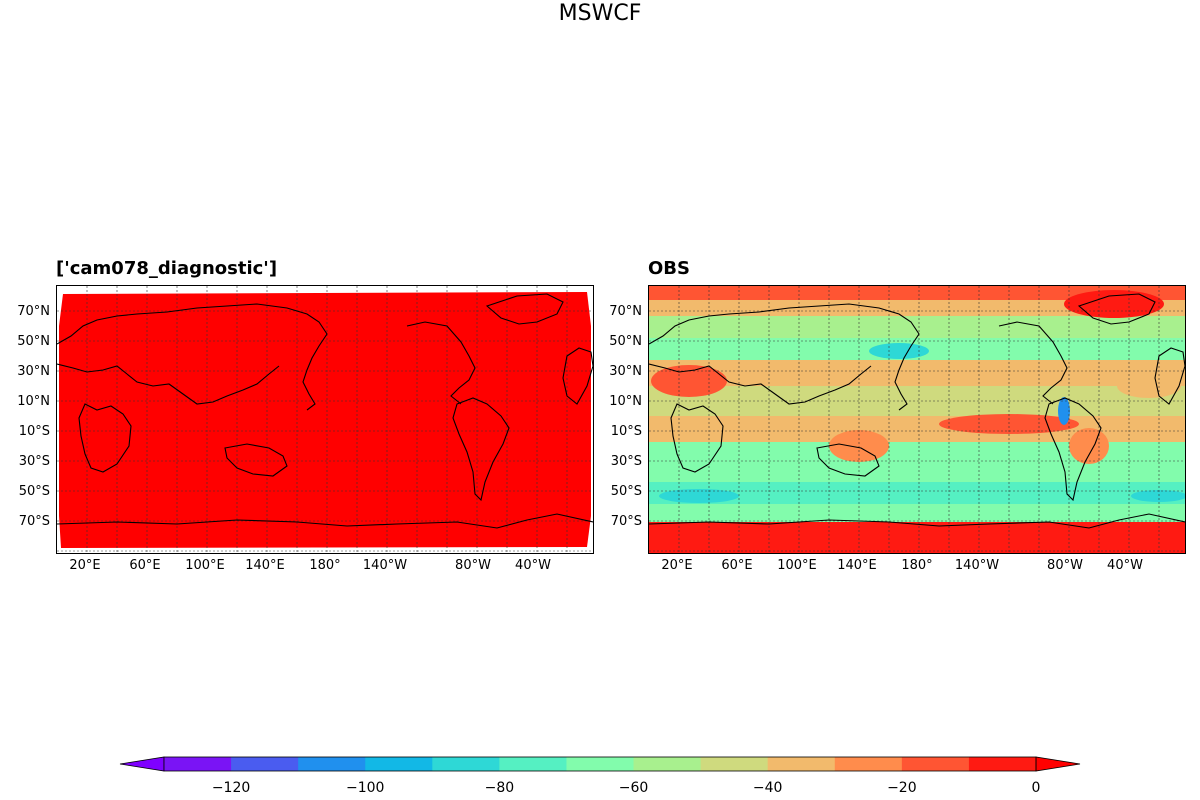 The height and width of the screenshot is (800, 1200). I want to click on map-obs-canvas, so click(917, 419).